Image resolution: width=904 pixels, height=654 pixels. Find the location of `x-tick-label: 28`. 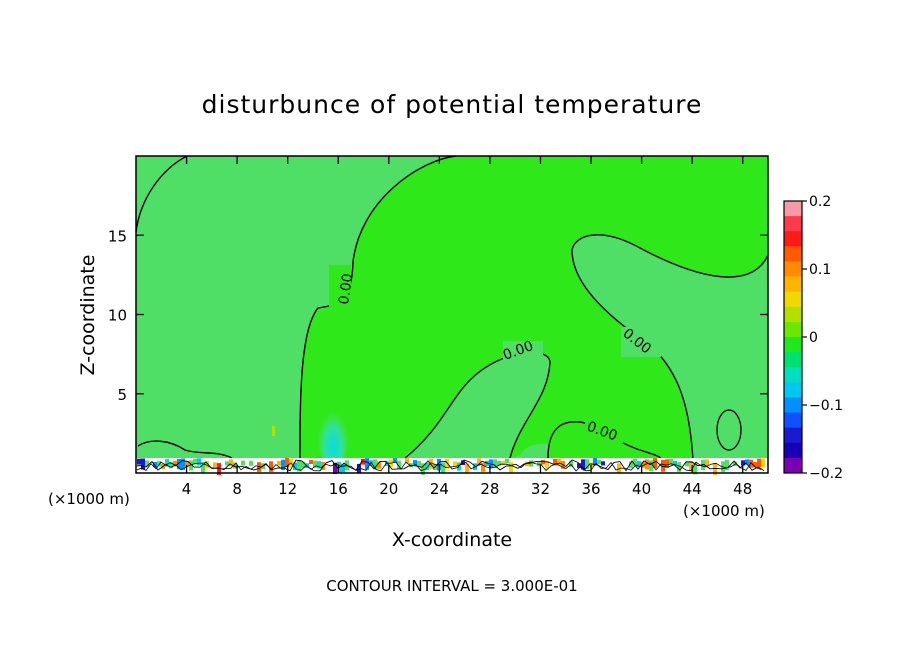

x-tick-label: 28 is located at coordinates (489, 489).